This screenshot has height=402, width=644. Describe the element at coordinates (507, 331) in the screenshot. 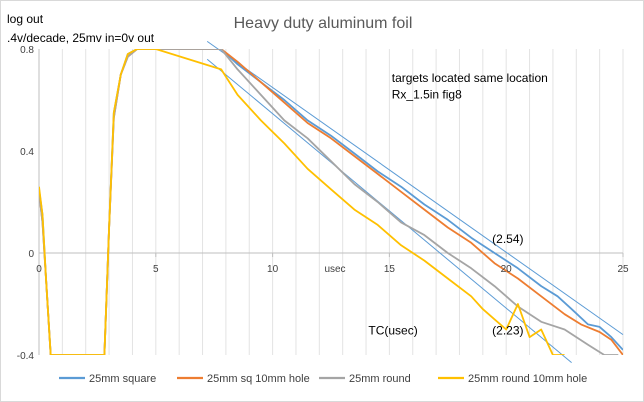

I see `annotation-4: (2.23)` at that location.